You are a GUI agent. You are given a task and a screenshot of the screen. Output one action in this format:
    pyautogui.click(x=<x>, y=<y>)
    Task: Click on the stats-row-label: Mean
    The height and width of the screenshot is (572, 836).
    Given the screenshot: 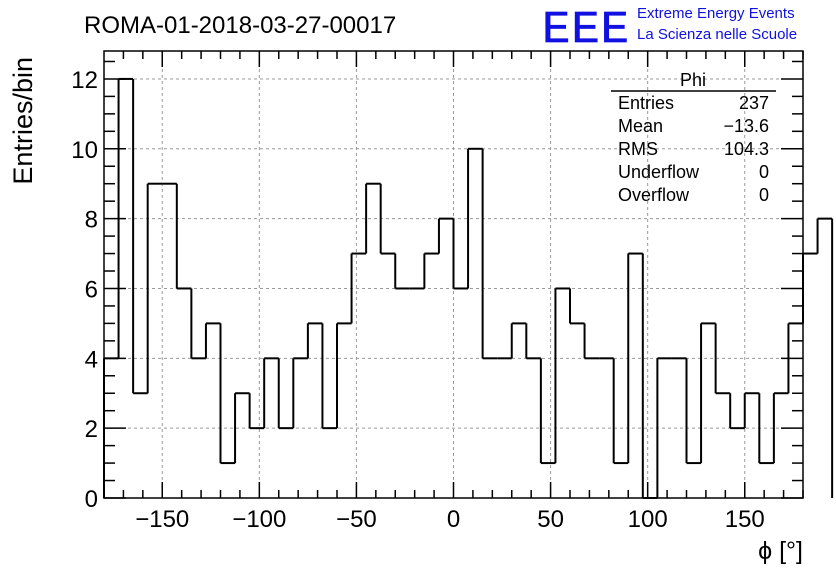 What is the action you would take?
    pyautogui.click(x=640, y=126)
    